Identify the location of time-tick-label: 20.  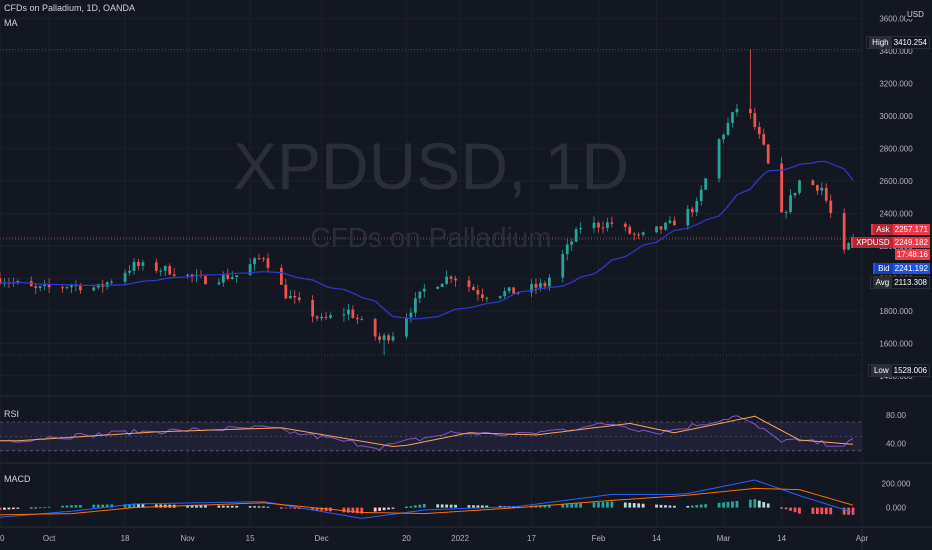
(2, 538).